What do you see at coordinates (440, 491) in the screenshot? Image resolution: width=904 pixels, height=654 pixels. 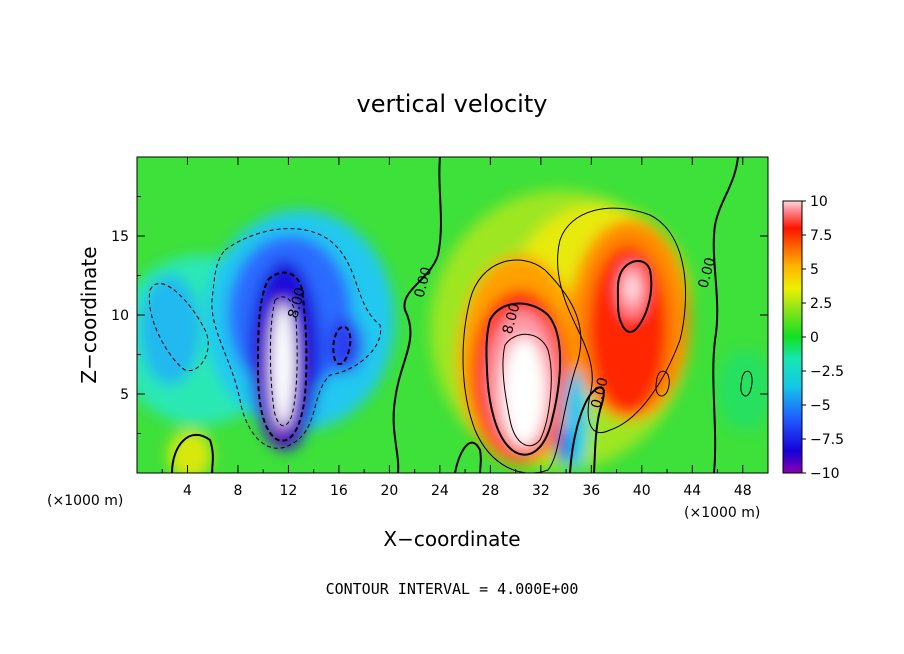 I see `x-tick-label: 24` at bounding box center [440, 491].